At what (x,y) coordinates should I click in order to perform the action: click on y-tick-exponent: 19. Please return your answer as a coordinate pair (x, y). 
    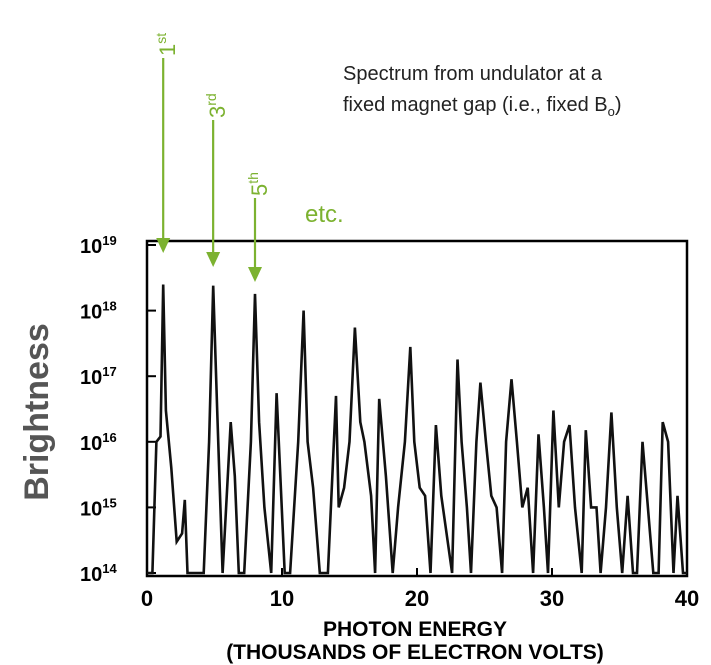
    Looking at the image, I should click on (109, 240).